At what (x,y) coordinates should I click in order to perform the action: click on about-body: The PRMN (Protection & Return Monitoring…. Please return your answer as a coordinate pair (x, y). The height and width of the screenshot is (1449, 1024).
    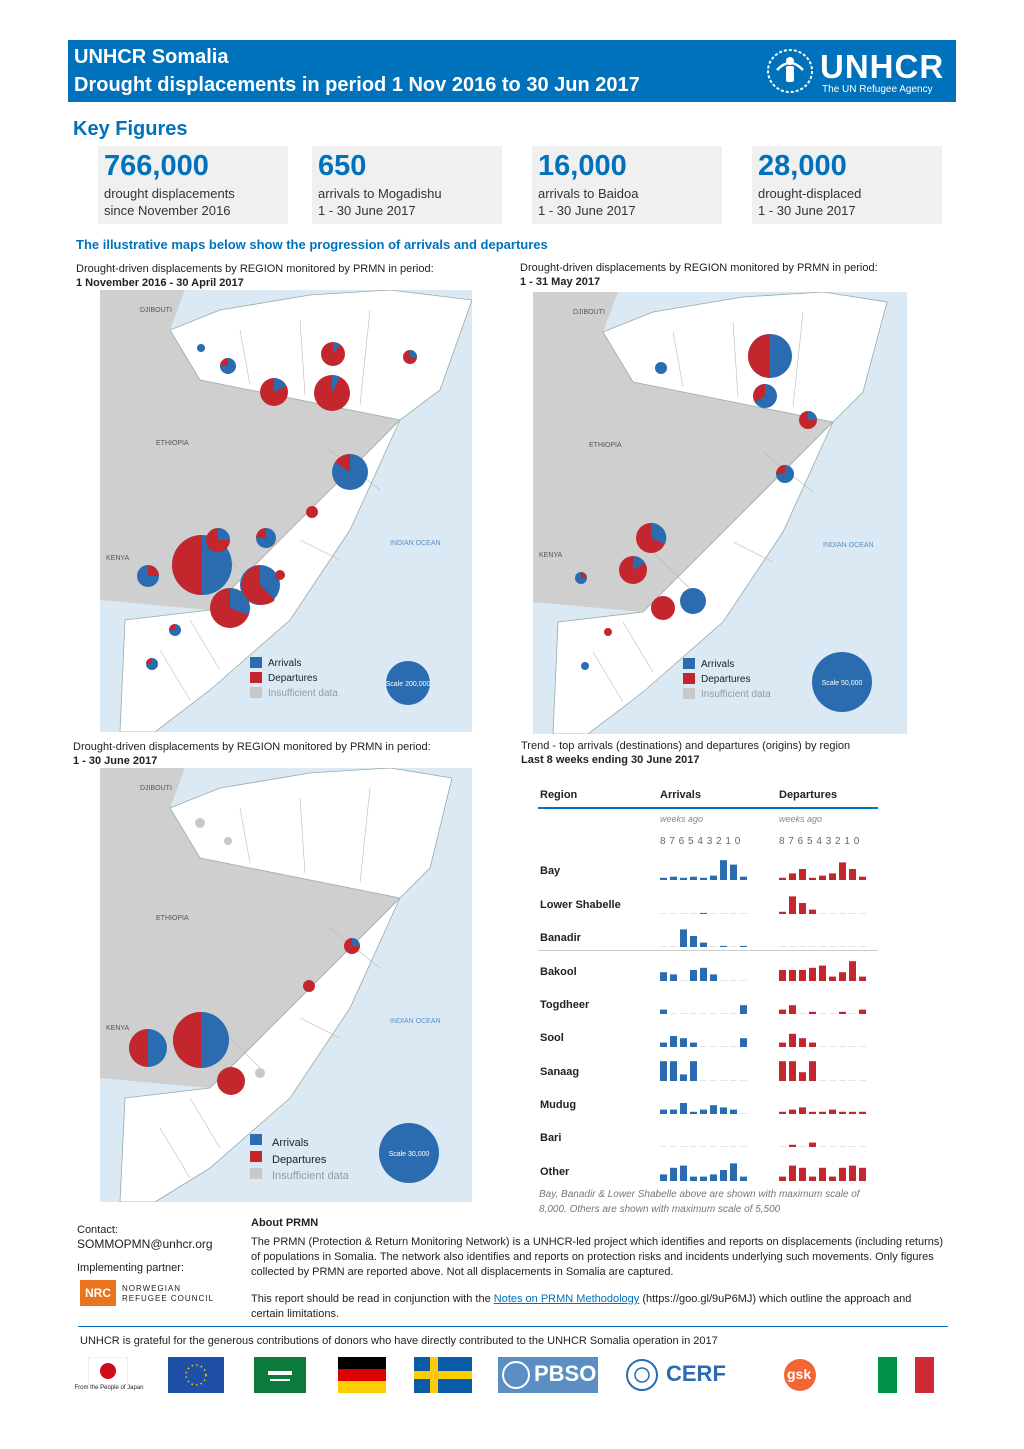
    Looking at the image, I should click on (597, 1257).